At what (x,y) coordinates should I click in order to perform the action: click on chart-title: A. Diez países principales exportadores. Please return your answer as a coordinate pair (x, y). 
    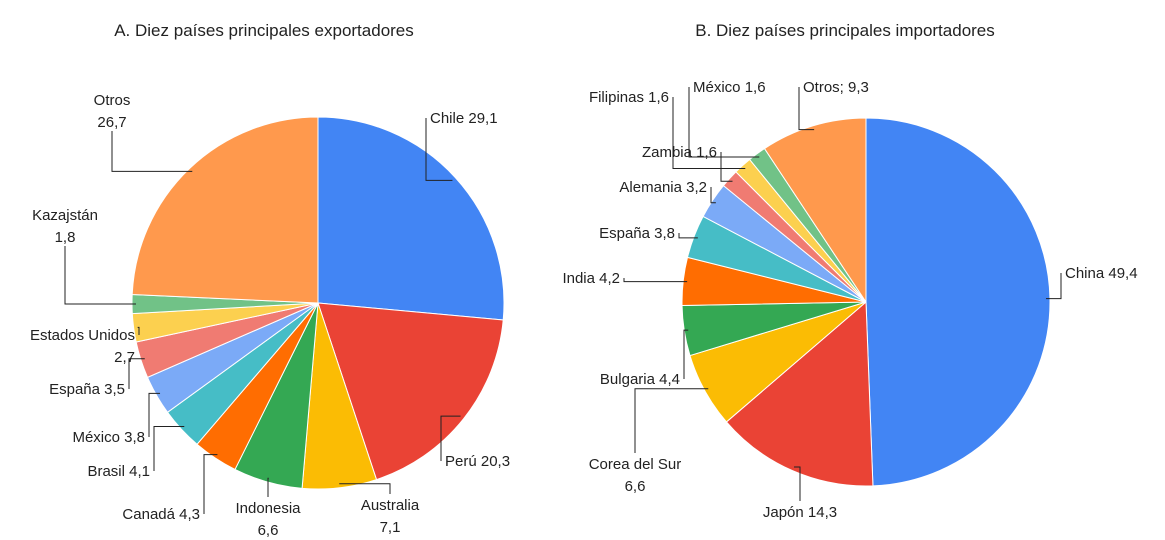
    Looking at the image, I should click on (264, 30).